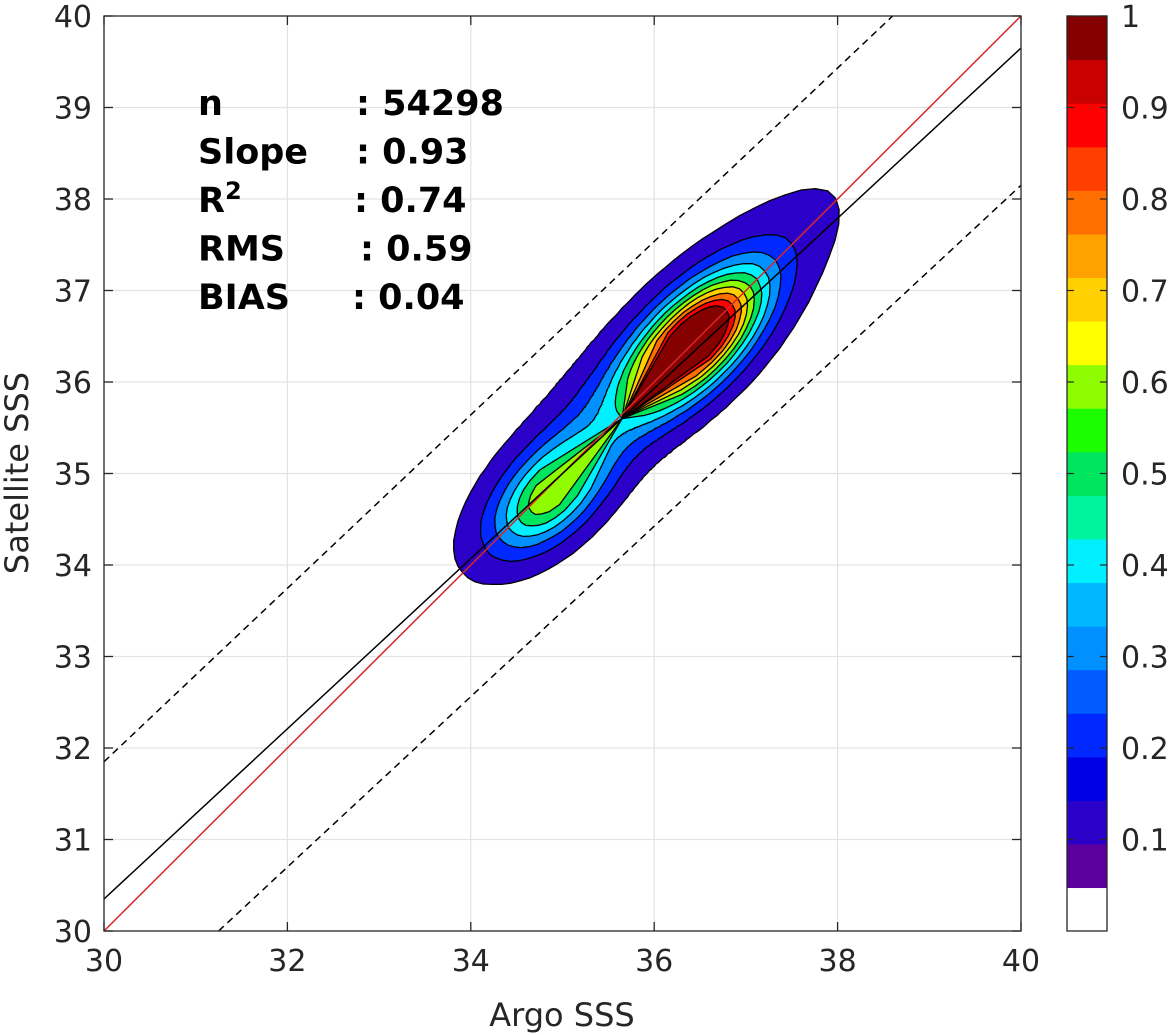 The image size is (1172, 1035). I want to click on y-tick-label: 36, so click(73, 383).